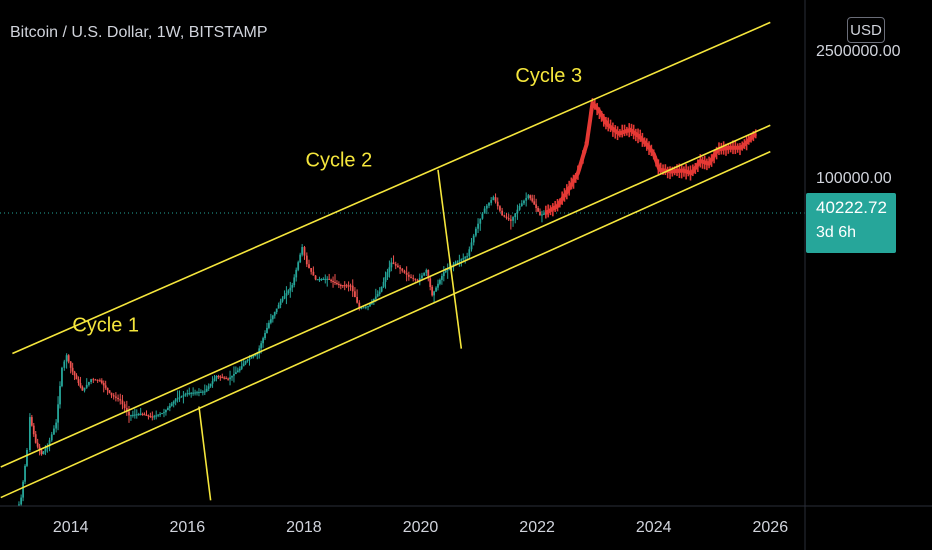  I want to click on x-tick-2022: 2022, so click(537, 527).